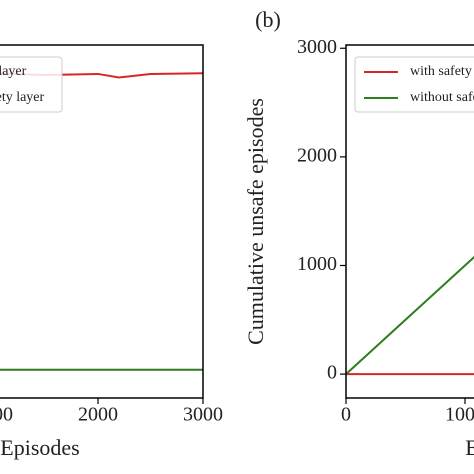 The image size is (474, 474). I want to click on y-tick-label: 2000, so click(317, 155).